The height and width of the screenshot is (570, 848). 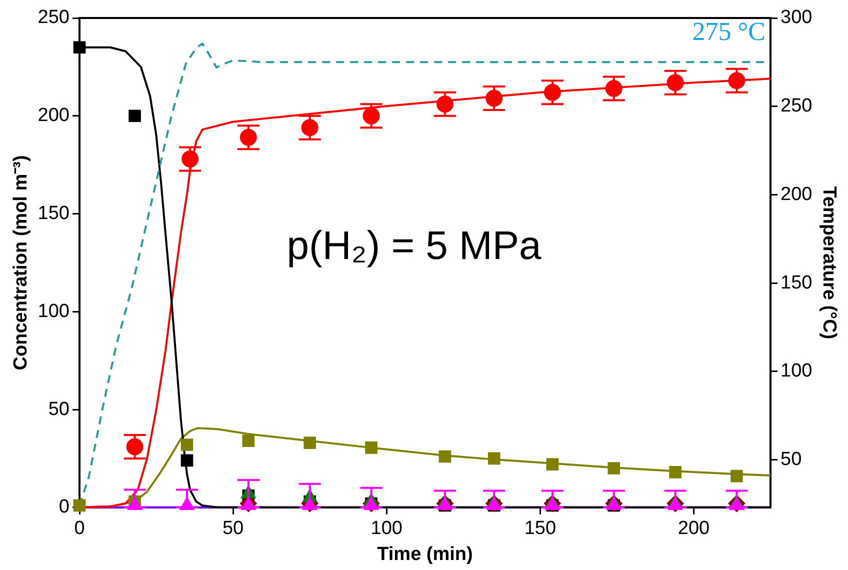 I want to click on x-tick-label: 150, so click(x=540, y=529).